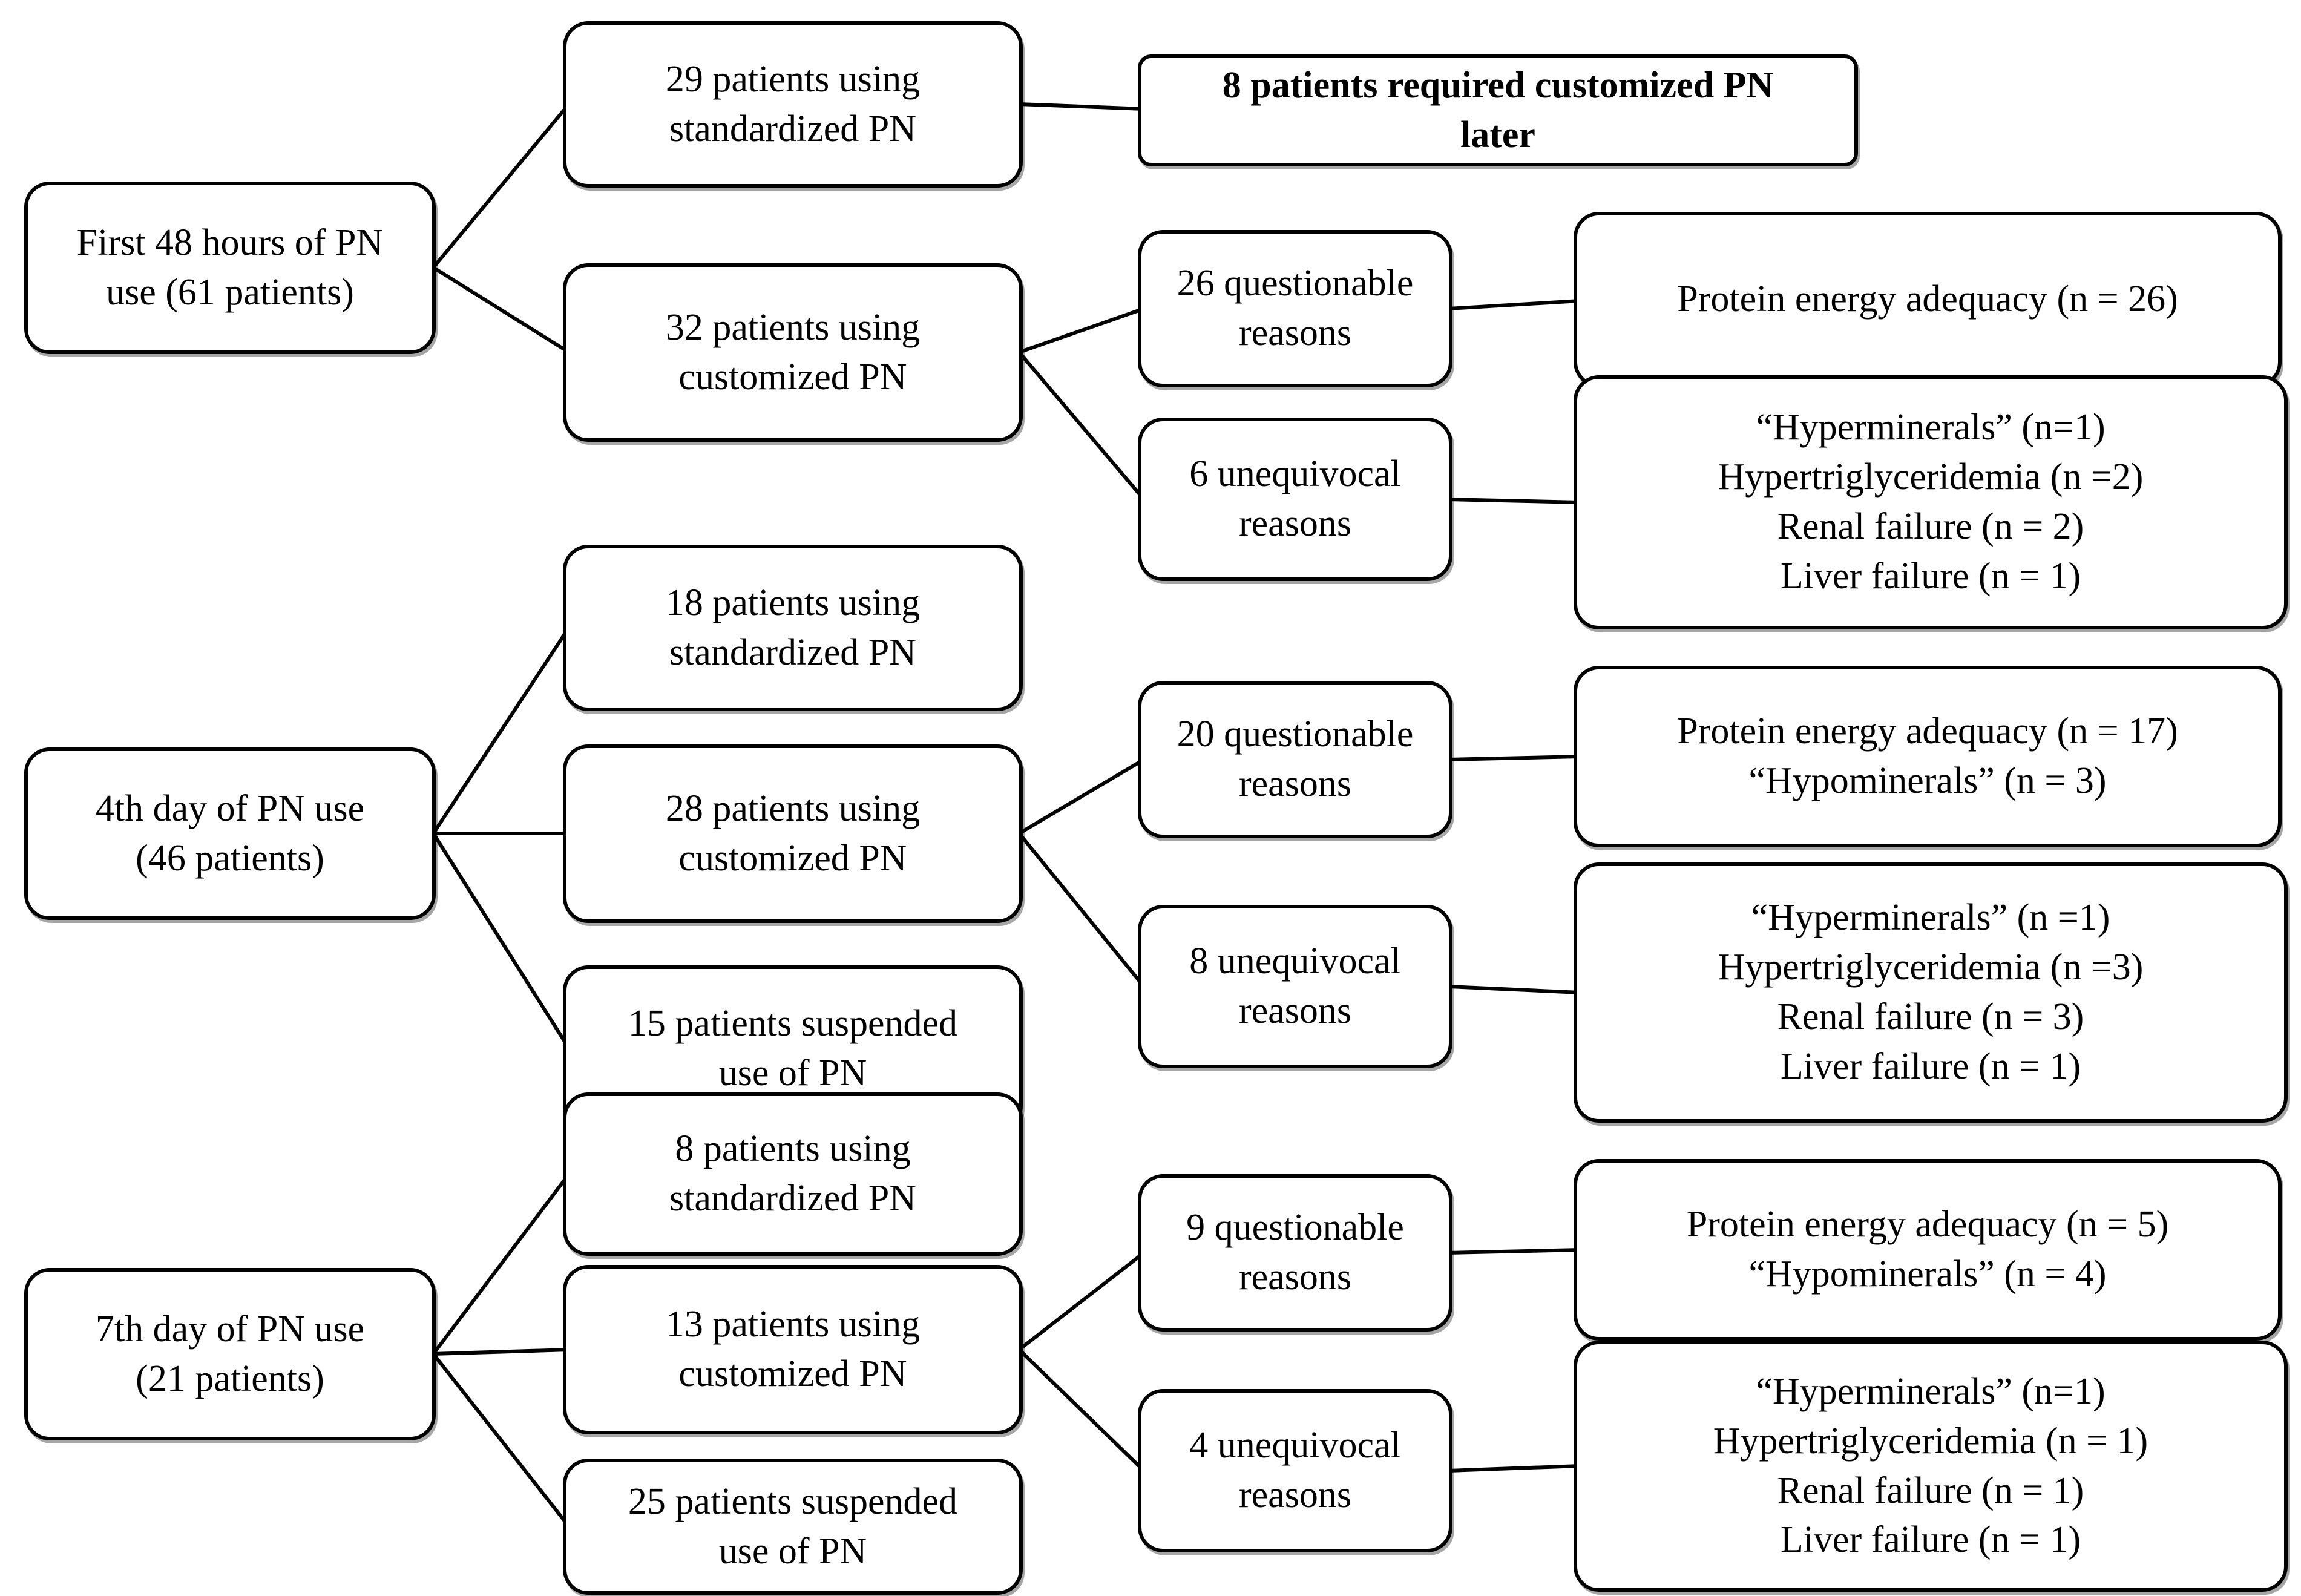 The width and height of the screenshot is (2301, 1596). I want to click on node-8-standardized-pn: 8 patients using standardized PN, so click(793, 1174).